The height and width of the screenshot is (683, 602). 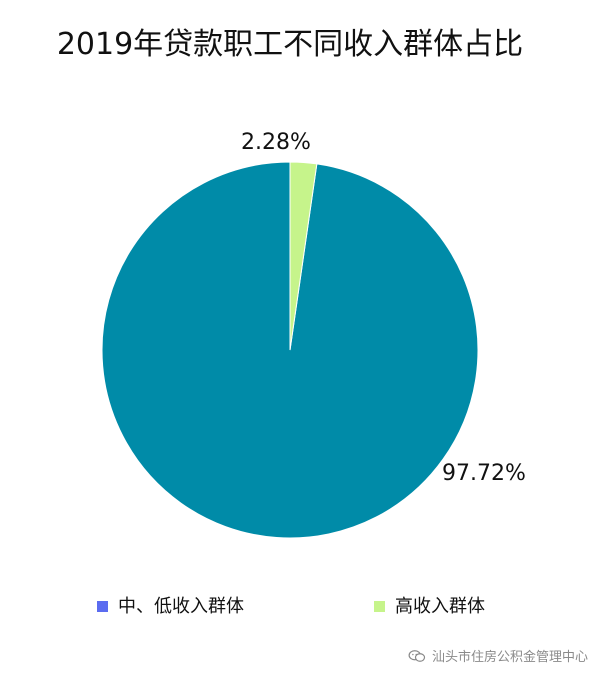 I want to click on slice-label: 2.28%, so click(x=276, y=142).